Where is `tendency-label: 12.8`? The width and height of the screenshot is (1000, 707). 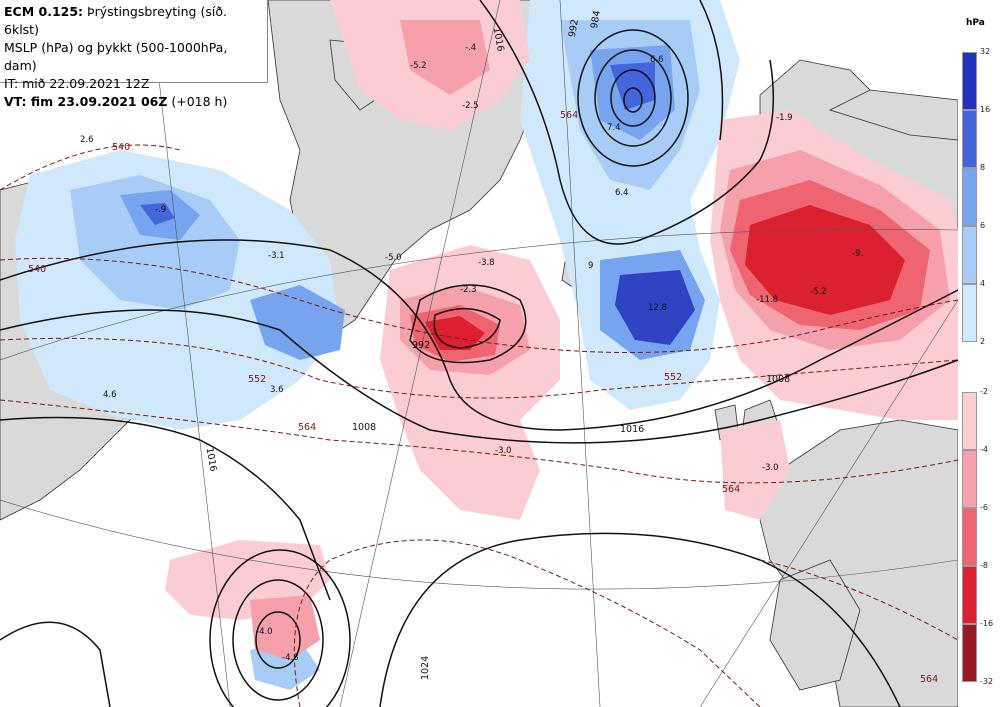 tendency-label: 12.8 is located at coordinates (657, 308).